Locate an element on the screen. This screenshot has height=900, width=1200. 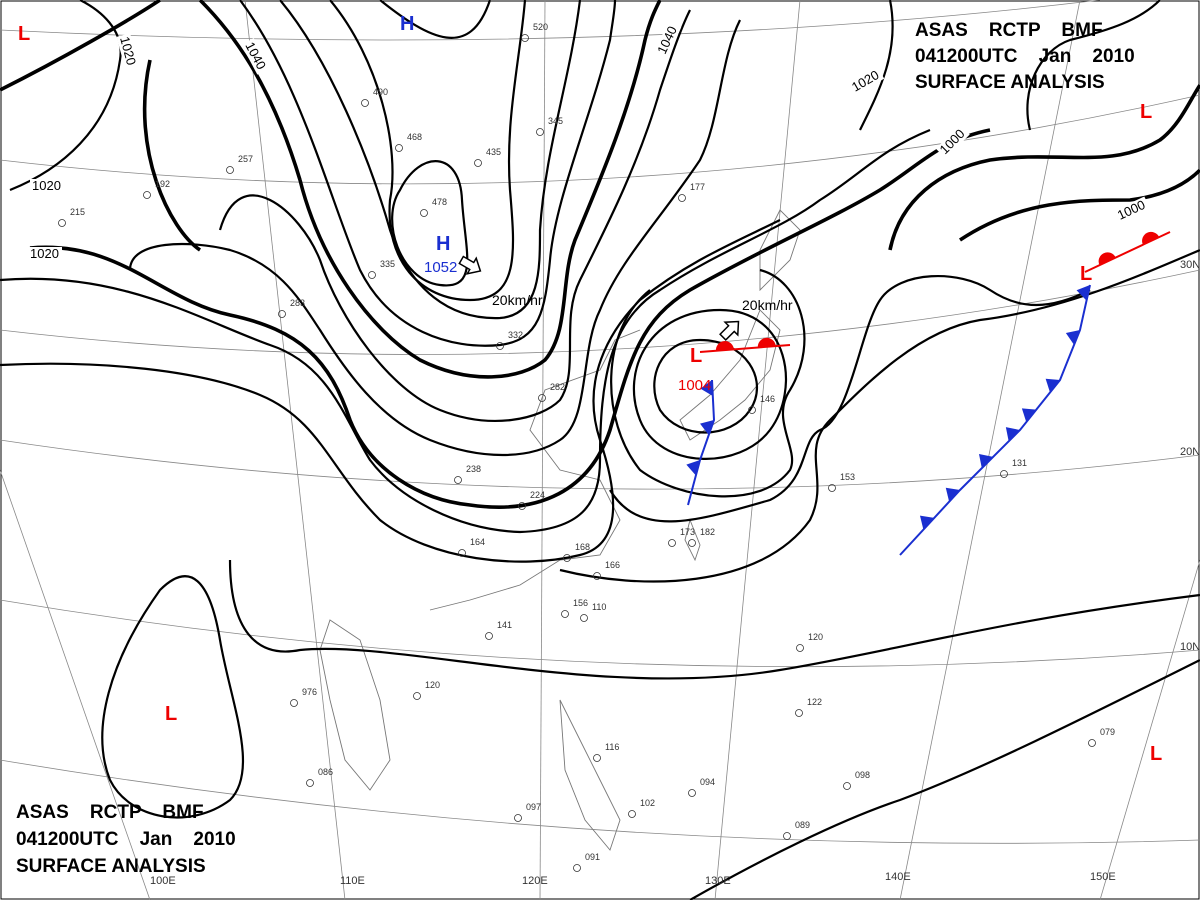
longitude-label: 100E is located at coordinates (163, 881).